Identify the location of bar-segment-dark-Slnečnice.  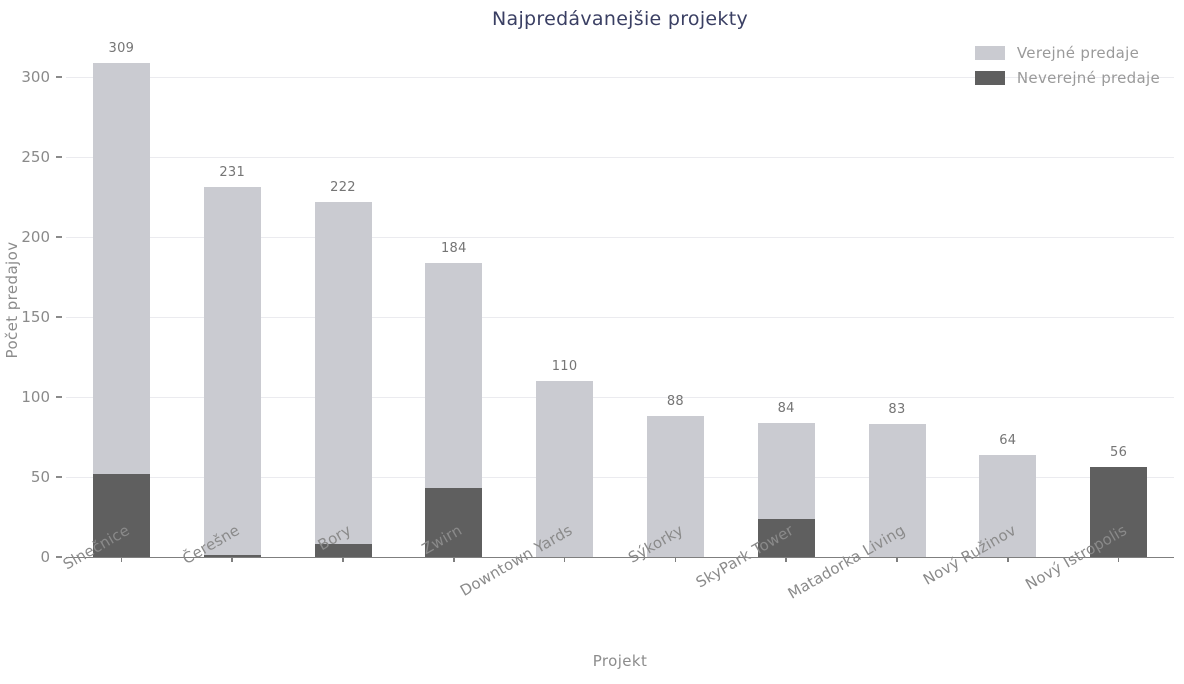
(121, 515).